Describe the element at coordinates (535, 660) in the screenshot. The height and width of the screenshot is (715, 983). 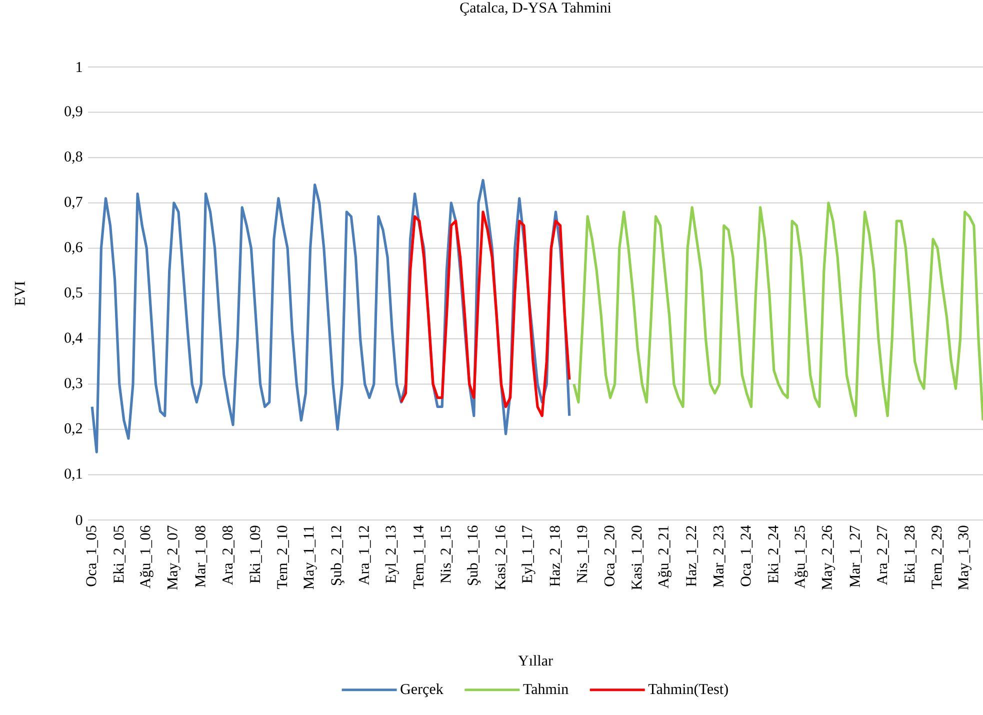
I see `x-axis-title: Yıllar` at that location.